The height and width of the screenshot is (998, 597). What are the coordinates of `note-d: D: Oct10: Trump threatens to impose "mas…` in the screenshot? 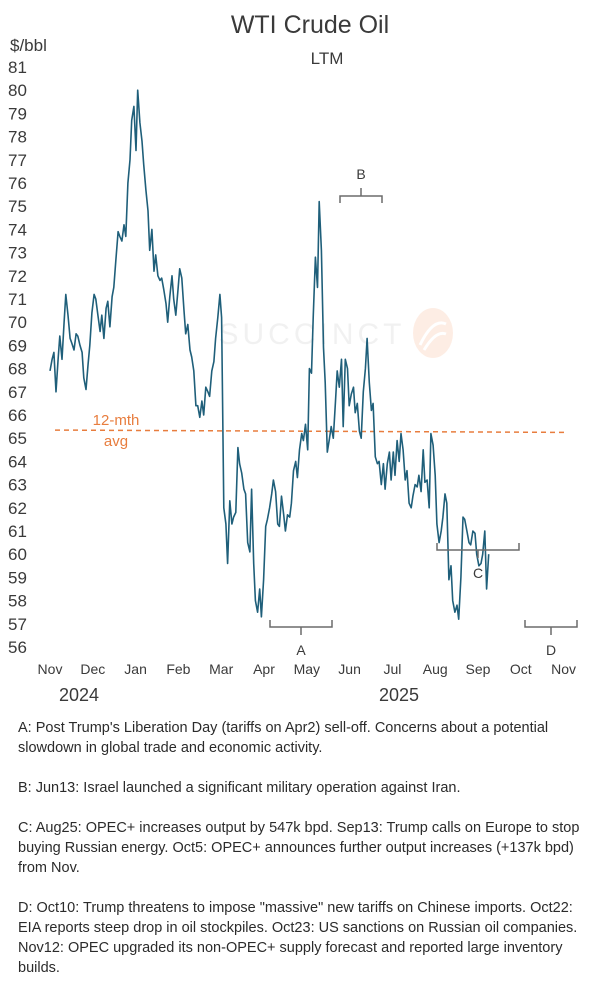 It's located at (298, 938).